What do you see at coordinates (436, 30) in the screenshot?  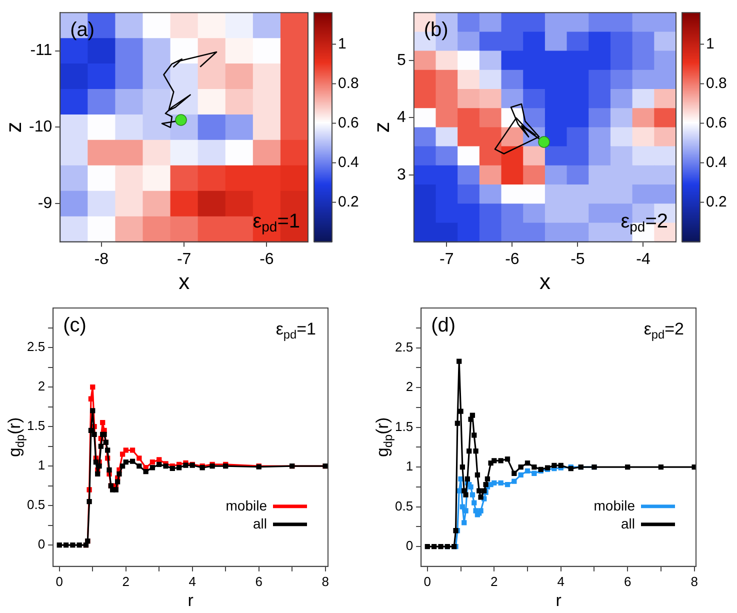 I see `annotation: (b)` at bounding box center [436, 30].